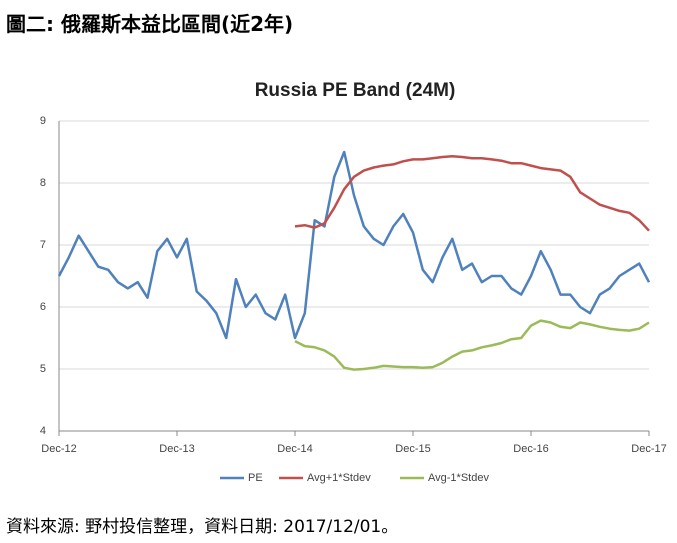 The image size is (677, 543). What do you see at coordinates (412, 449) in the screenshot?
I see `x-tick-label: Dec-15` at bounding box center [412, 449].